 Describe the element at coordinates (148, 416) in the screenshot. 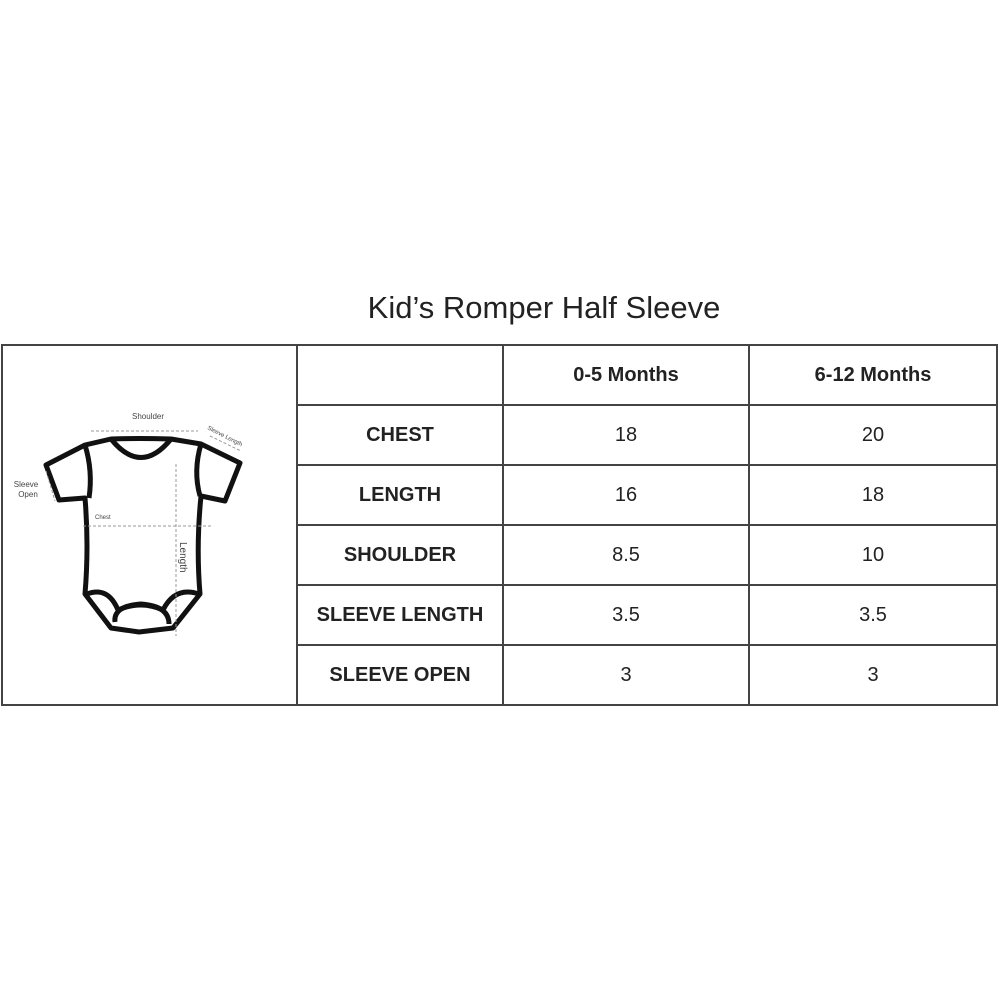

I see `shoulder-label: Shoulder` at that location.